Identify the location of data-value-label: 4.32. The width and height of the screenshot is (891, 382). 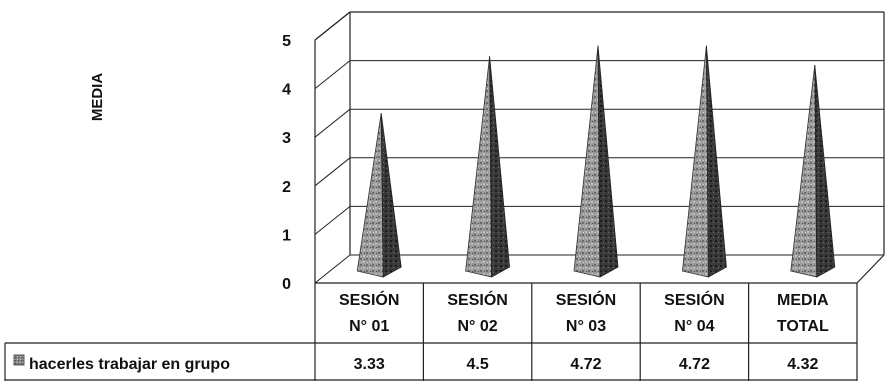
(802, 364).